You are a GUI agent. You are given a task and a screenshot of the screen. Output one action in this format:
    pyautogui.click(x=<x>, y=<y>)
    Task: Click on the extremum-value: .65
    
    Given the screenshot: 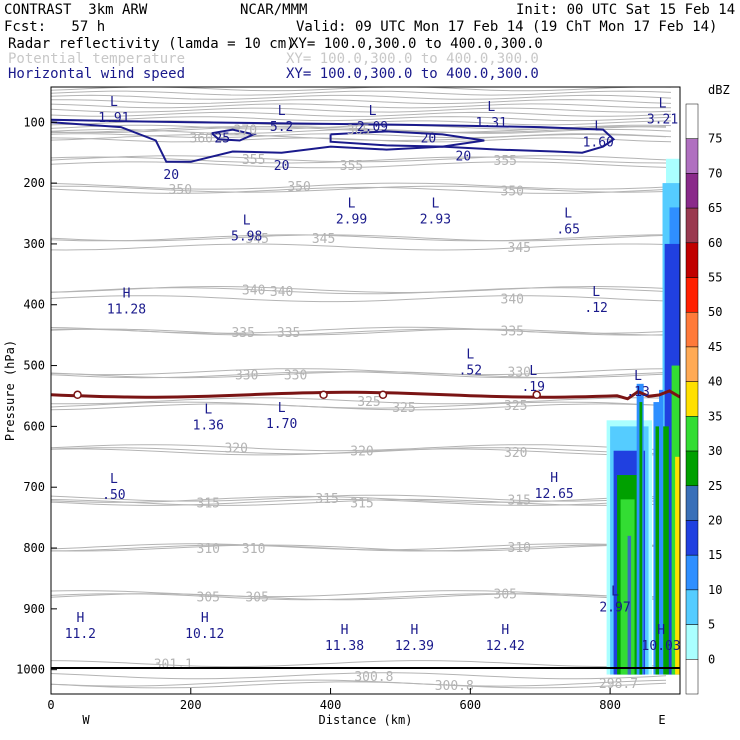 What is the action you would take?
    pyautogui.click(x=567, y=229)
    